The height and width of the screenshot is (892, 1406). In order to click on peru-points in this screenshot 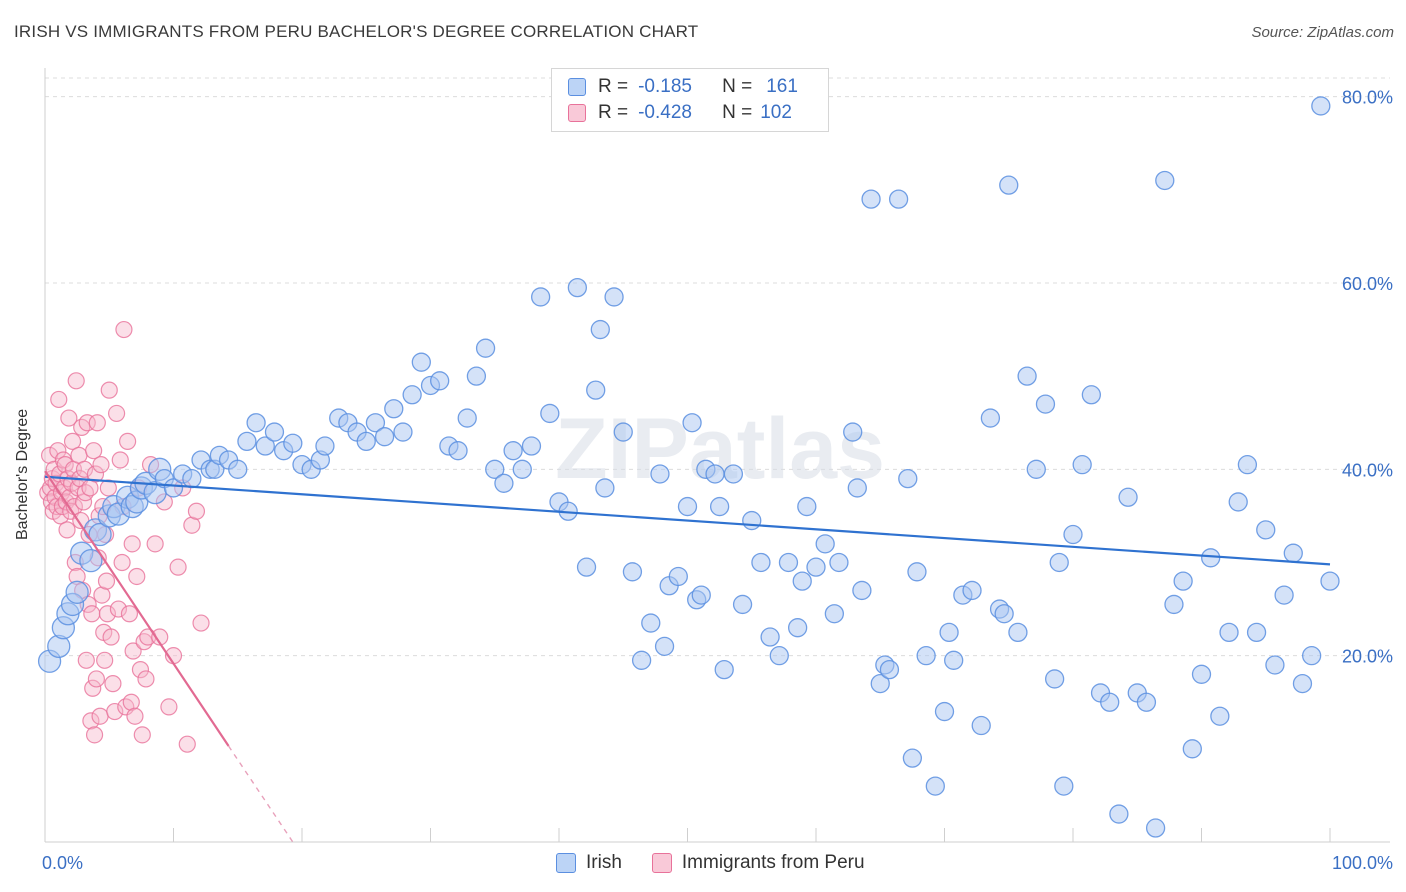, I will do `click(124, 536)`.